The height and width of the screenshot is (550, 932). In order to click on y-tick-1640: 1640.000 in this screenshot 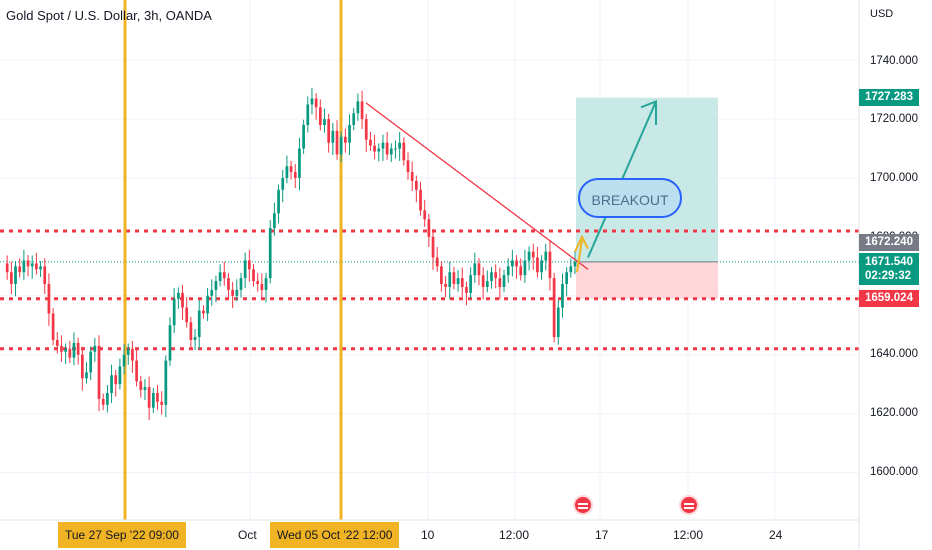, I will do `click(894, 354)`.